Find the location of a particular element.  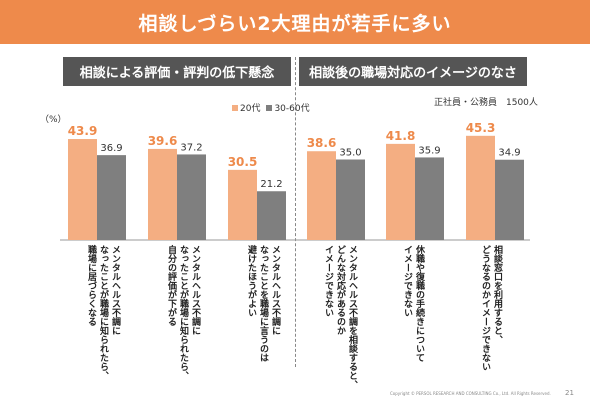

data-label-series-1-4: 38.6 is located at coordinates (322, 143).